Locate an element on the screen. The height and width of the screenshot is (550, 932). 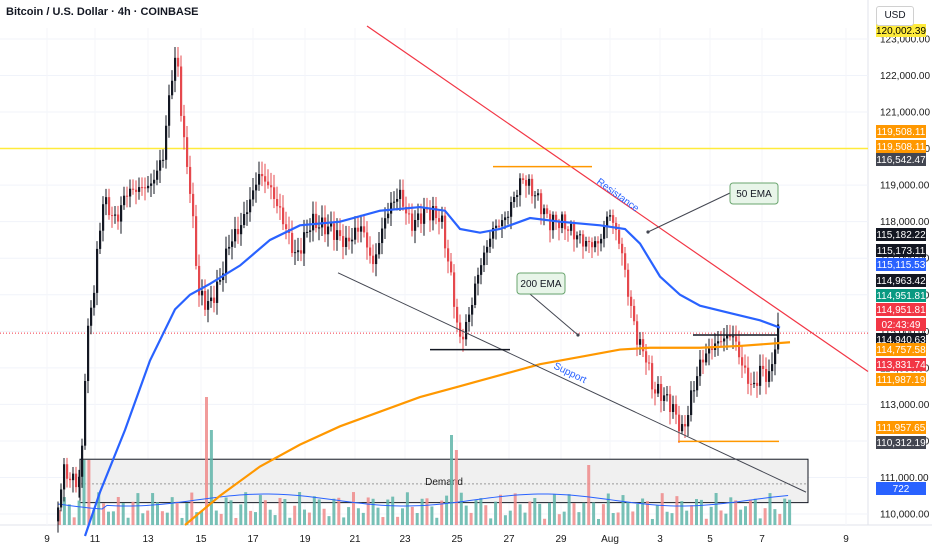
price-tag-label: 119,508.11 is located at coordinates (901, 132).